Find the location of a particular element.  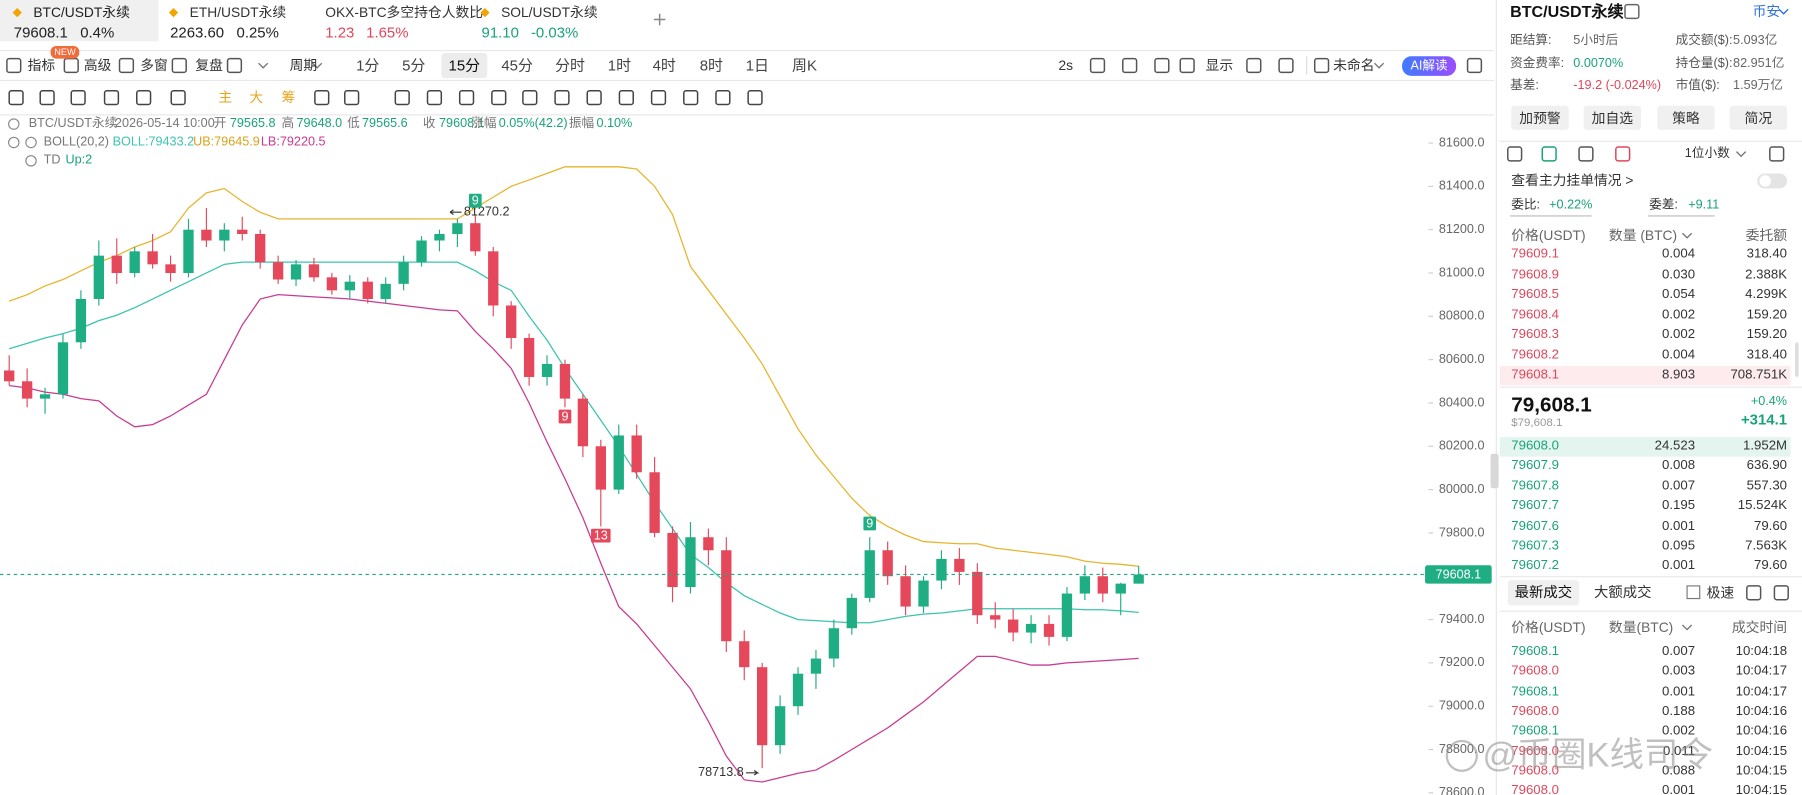

interval-button: 1时 is located at coordinates (619, 65).